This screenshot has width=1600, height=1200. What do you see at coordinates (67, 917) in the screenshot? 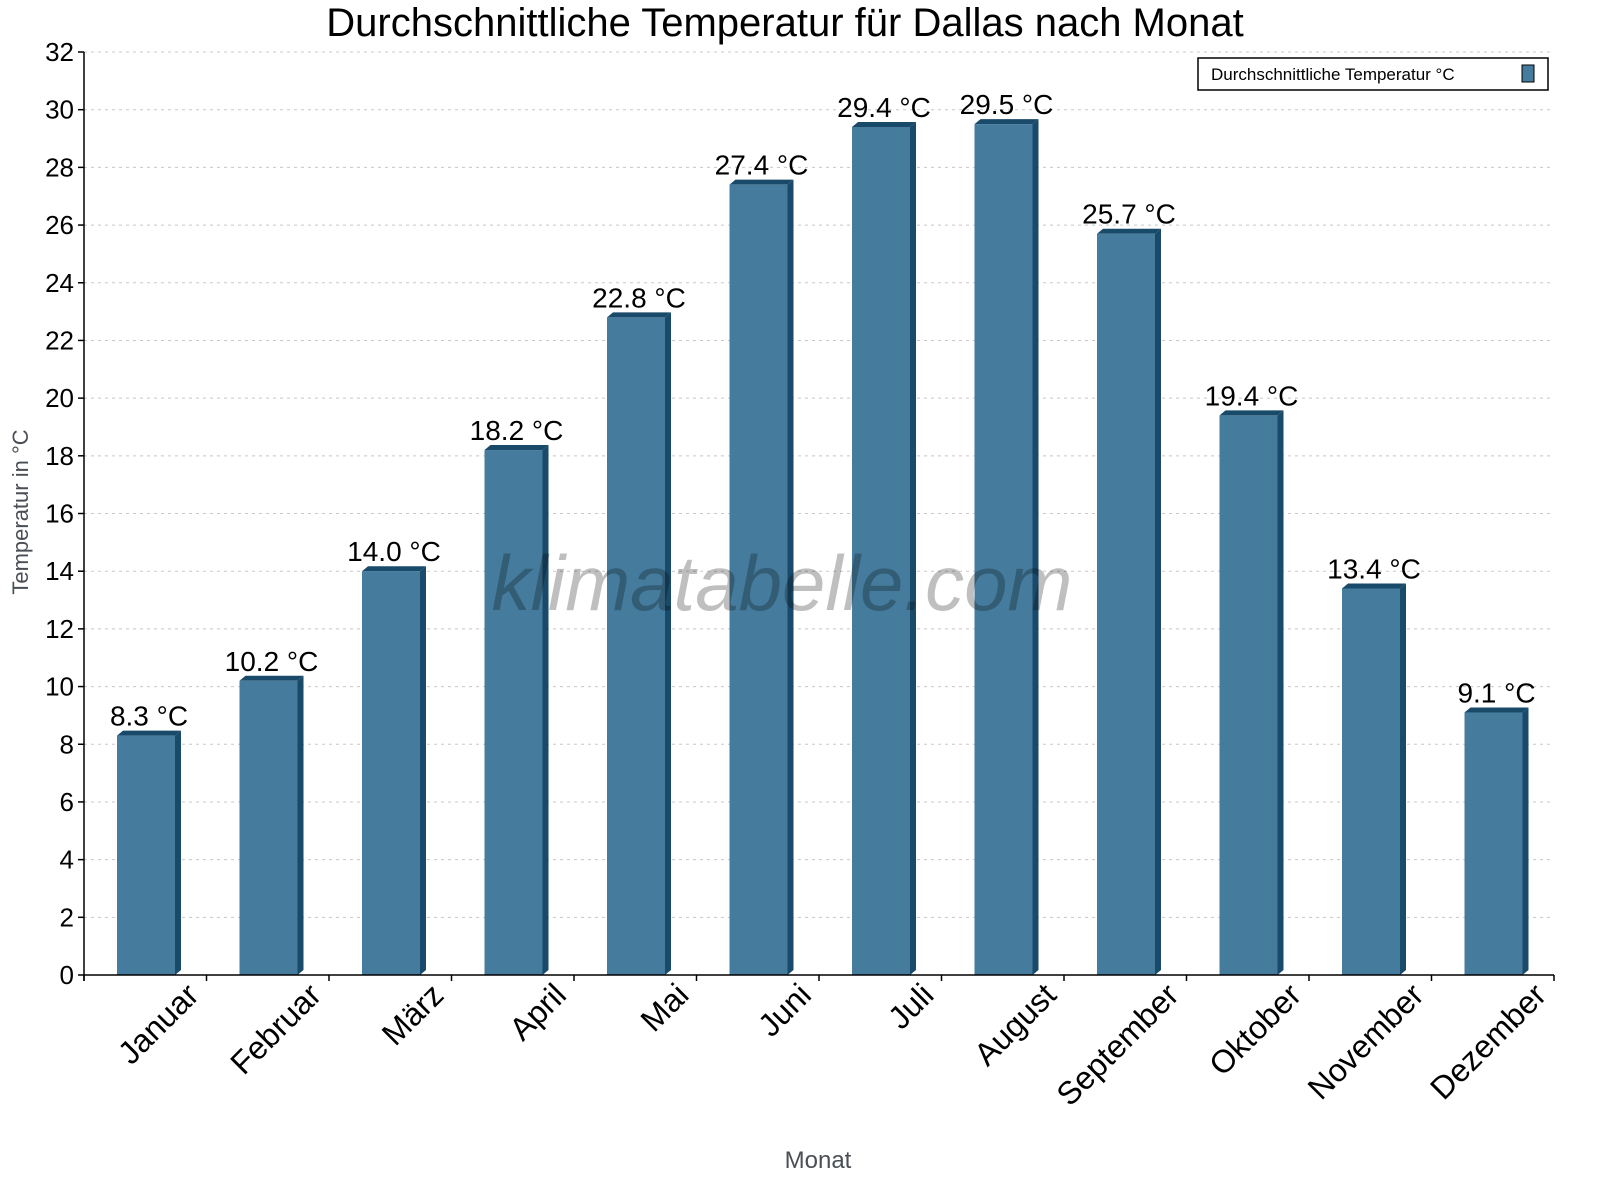
I see `y-tick-label: 2` at bounding box center [67, 917].